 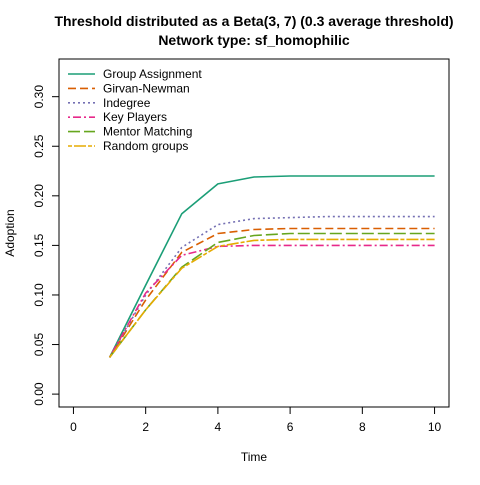 I want to click on y-tick-label: 0.05, so click(x=39, y=345).